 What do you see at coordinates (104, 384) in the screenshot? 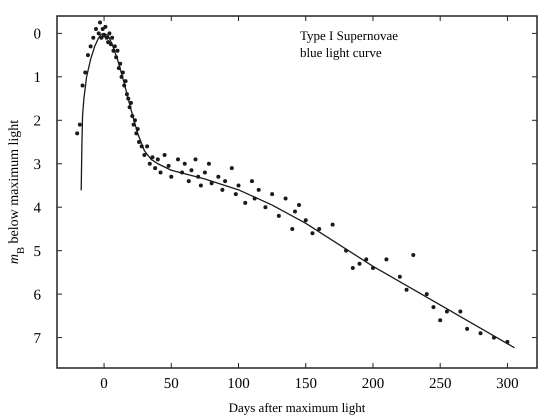
I see `x-tick-label: 0` at bounding box center [104, 384].